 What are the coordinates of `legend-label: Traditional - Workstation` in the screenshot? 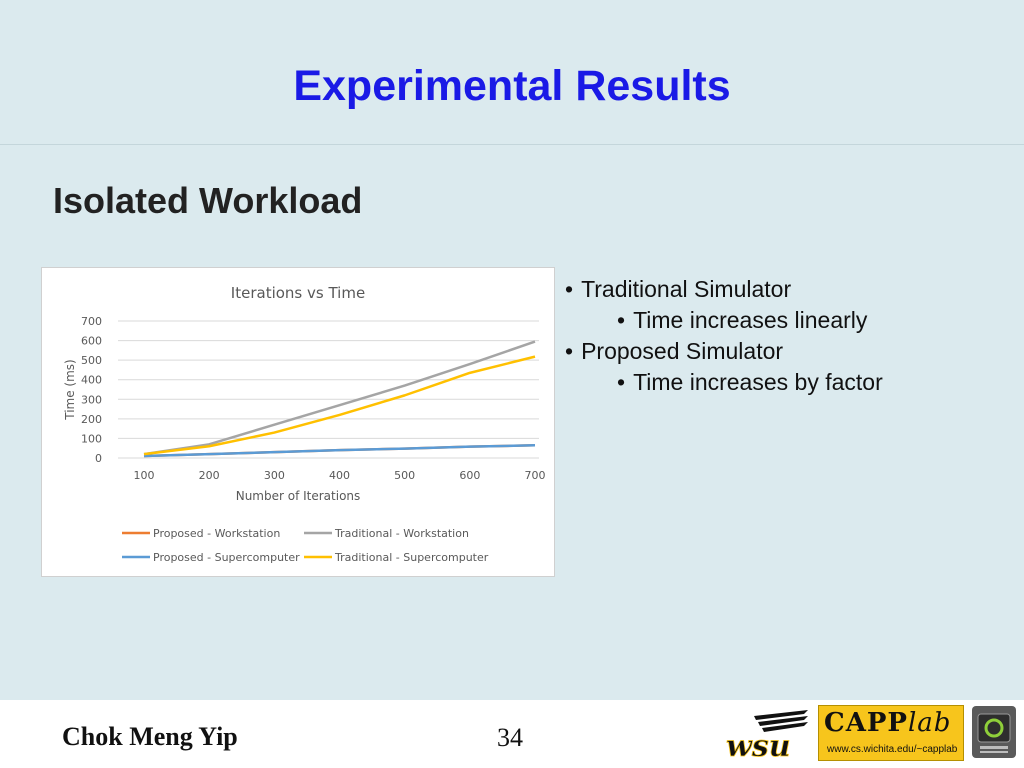 It's located at (401, 533).